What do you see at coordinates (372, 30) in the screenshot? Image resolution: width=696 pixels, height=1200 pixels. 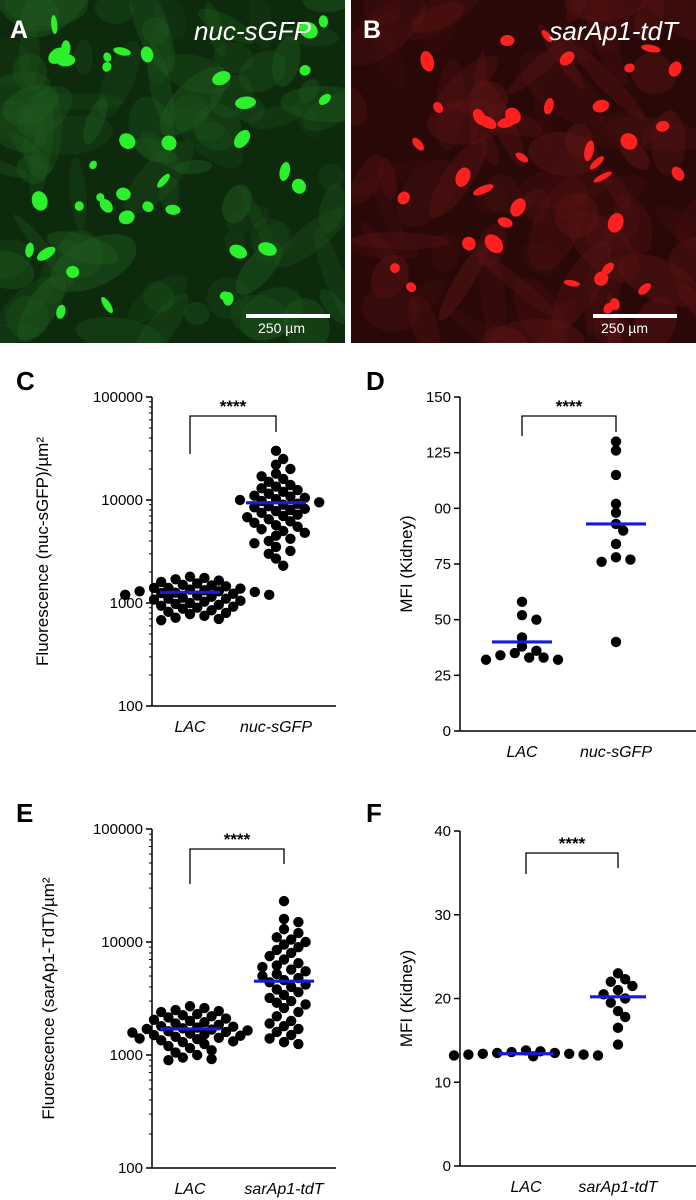 I see `panel-letter-b: B` at bounding box center [372, 30].